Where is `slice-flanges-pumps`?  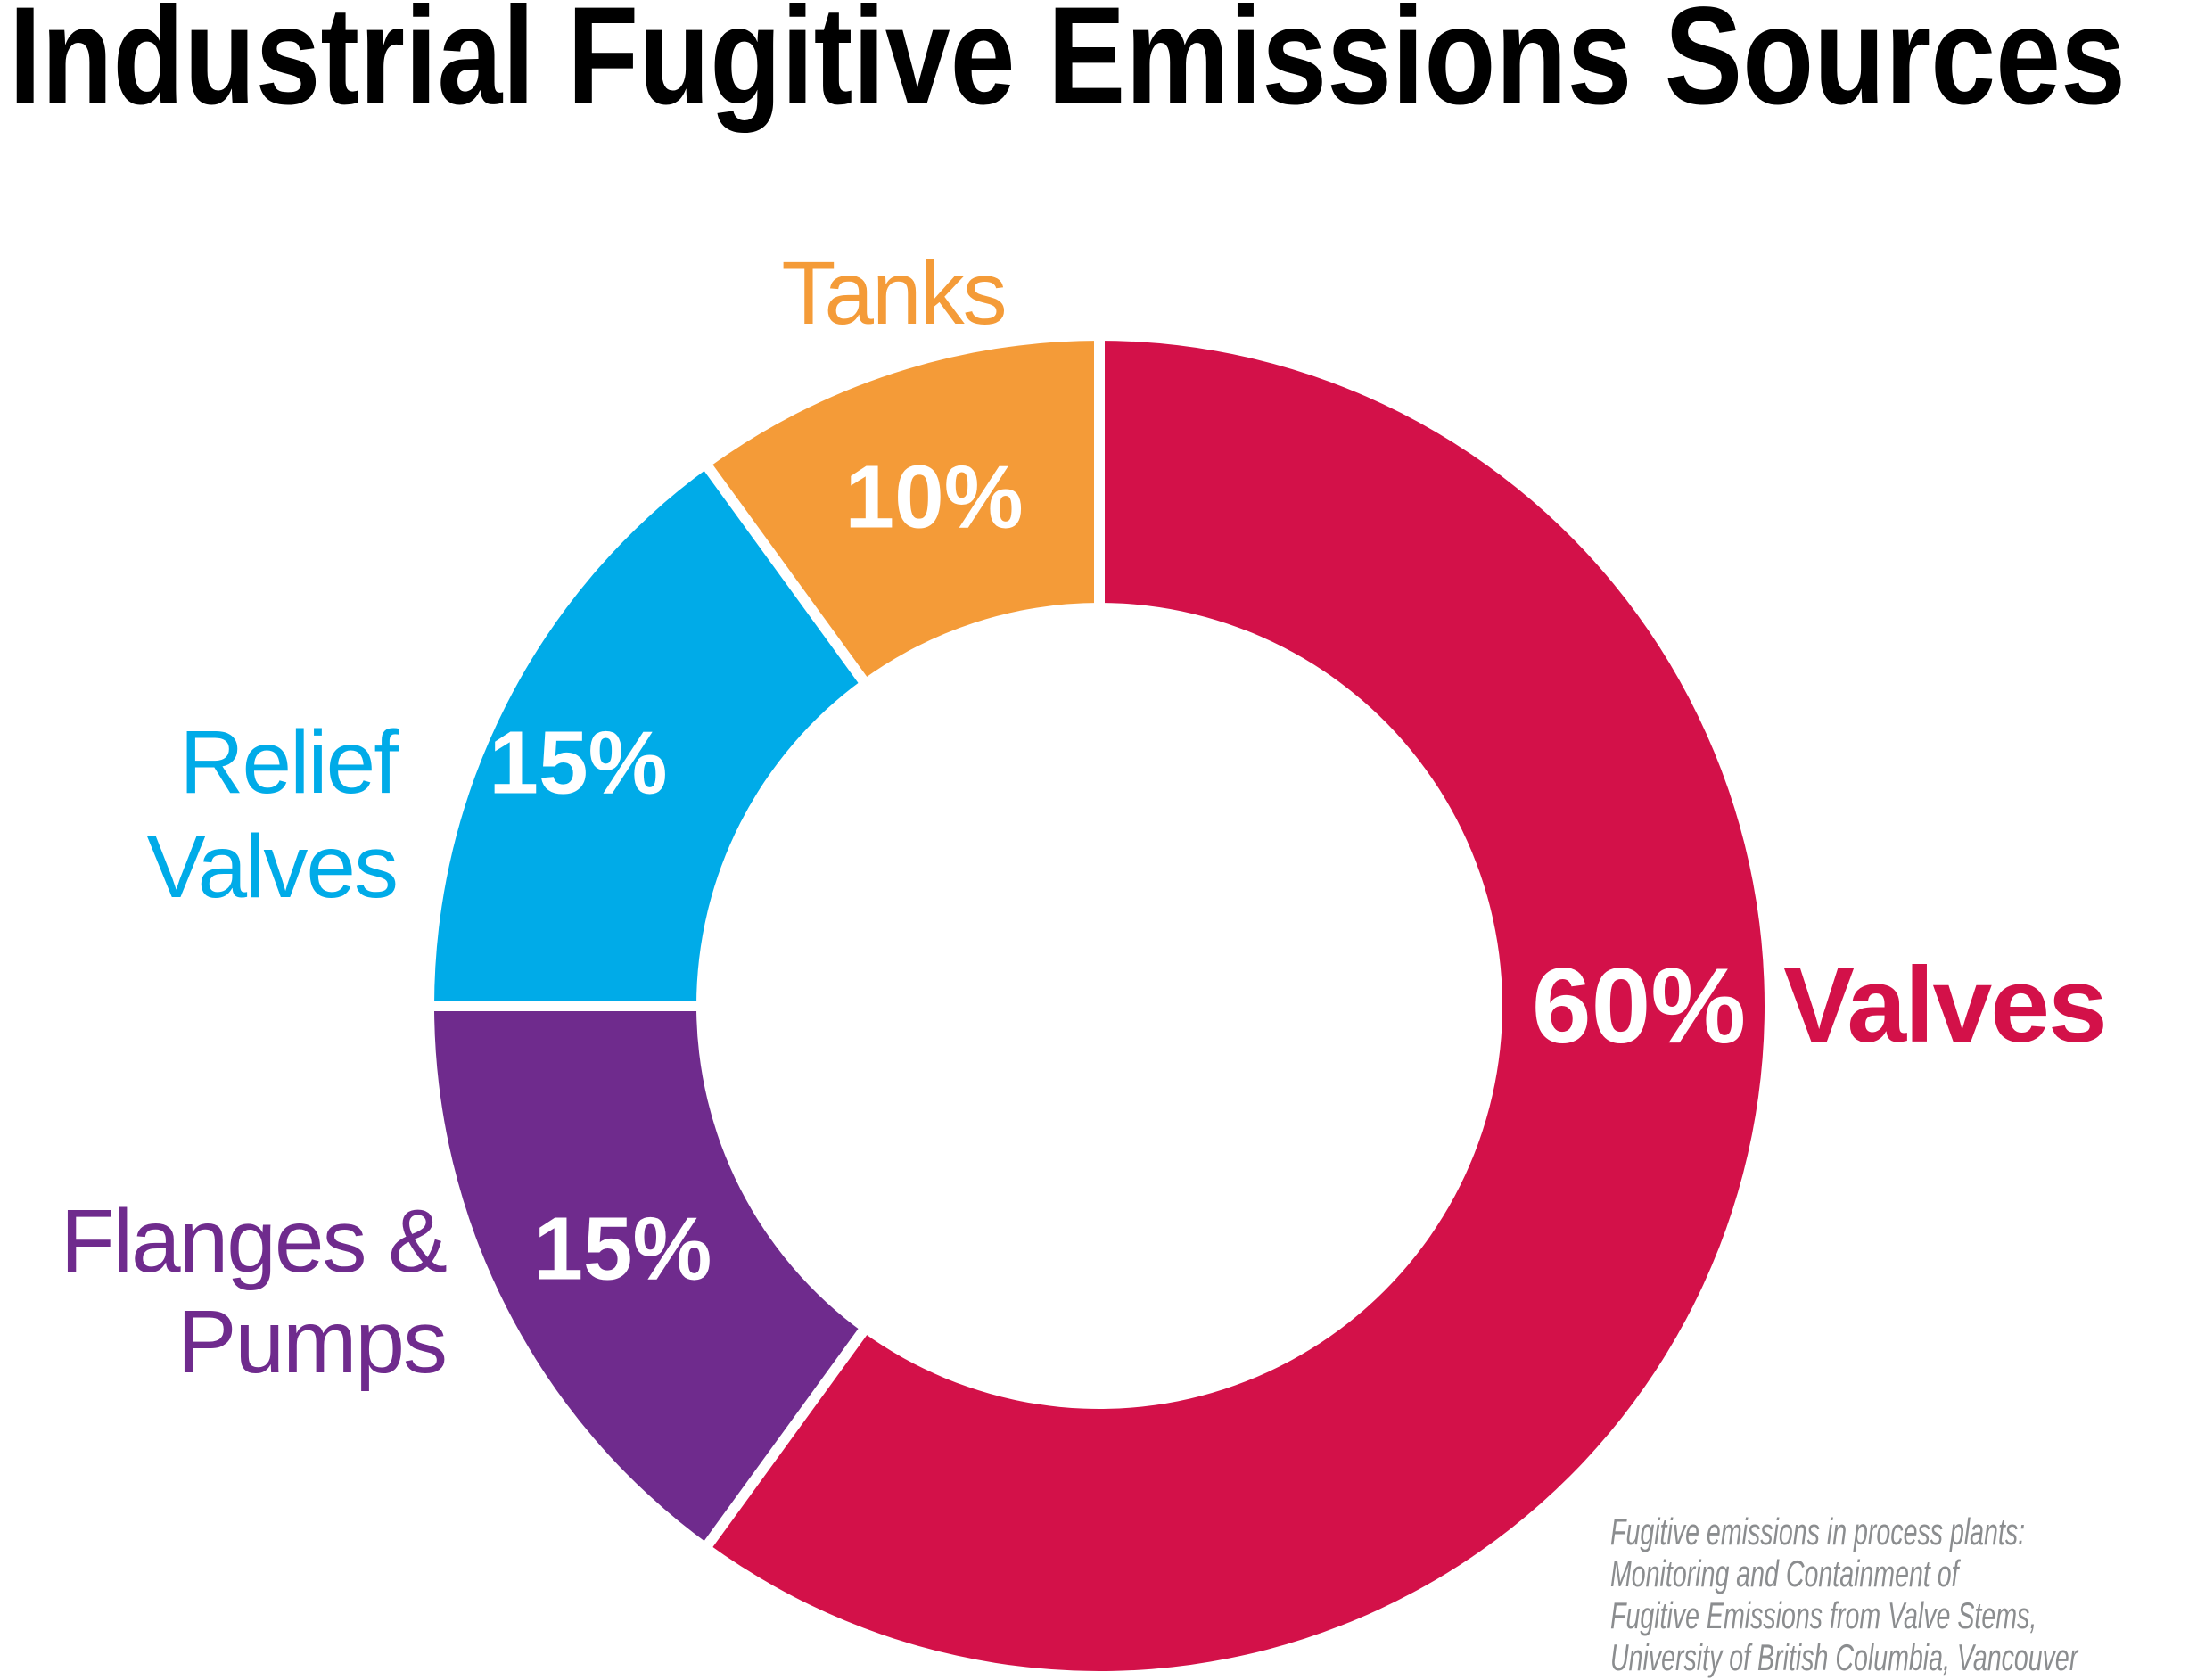 slice-flanges-pumps is located at coordinates (649, 1275).